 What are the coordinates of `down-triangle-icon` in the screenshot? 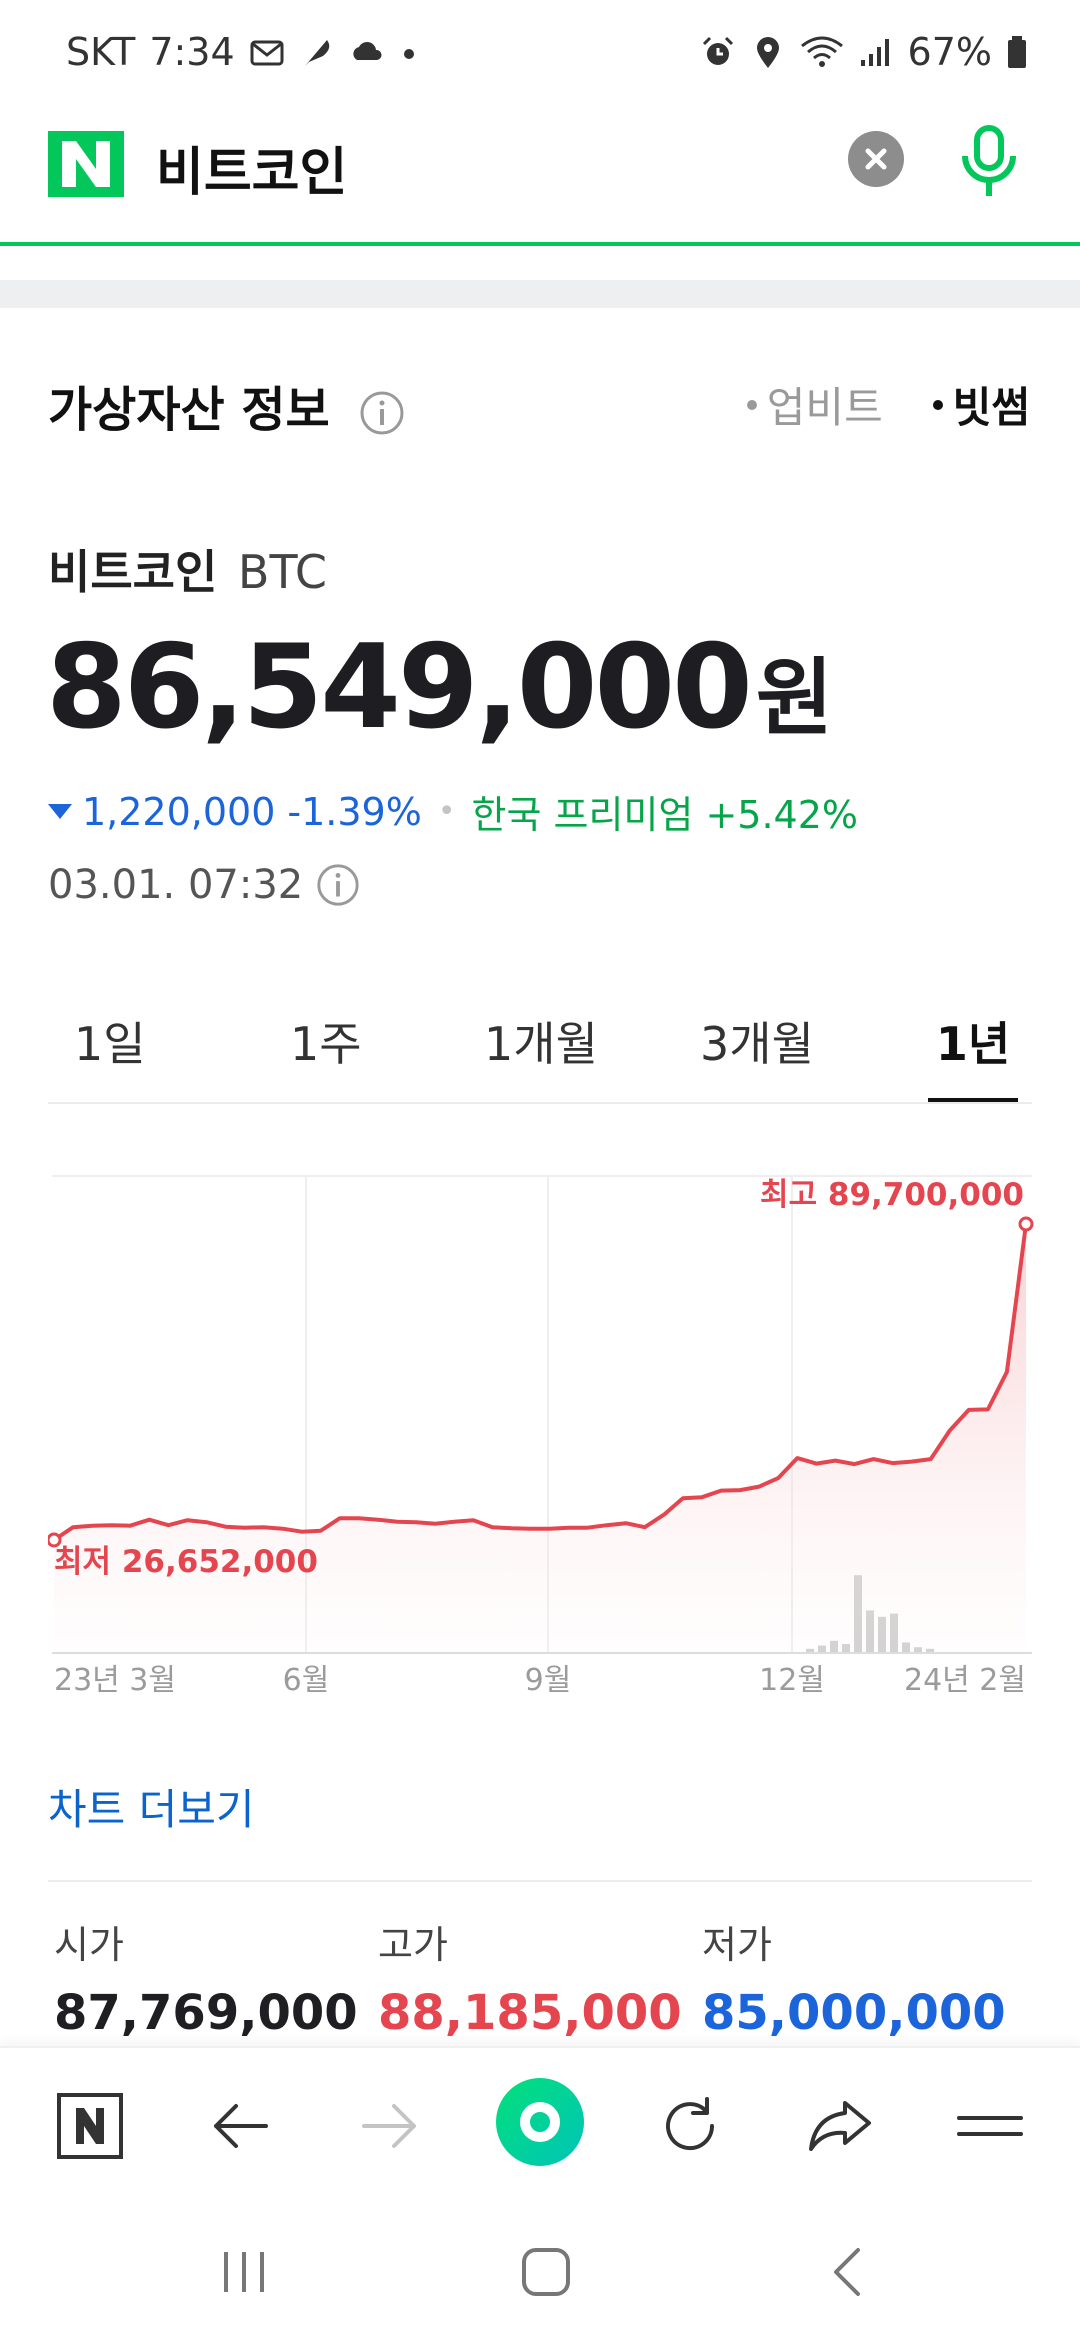 It's located at (60, 811).